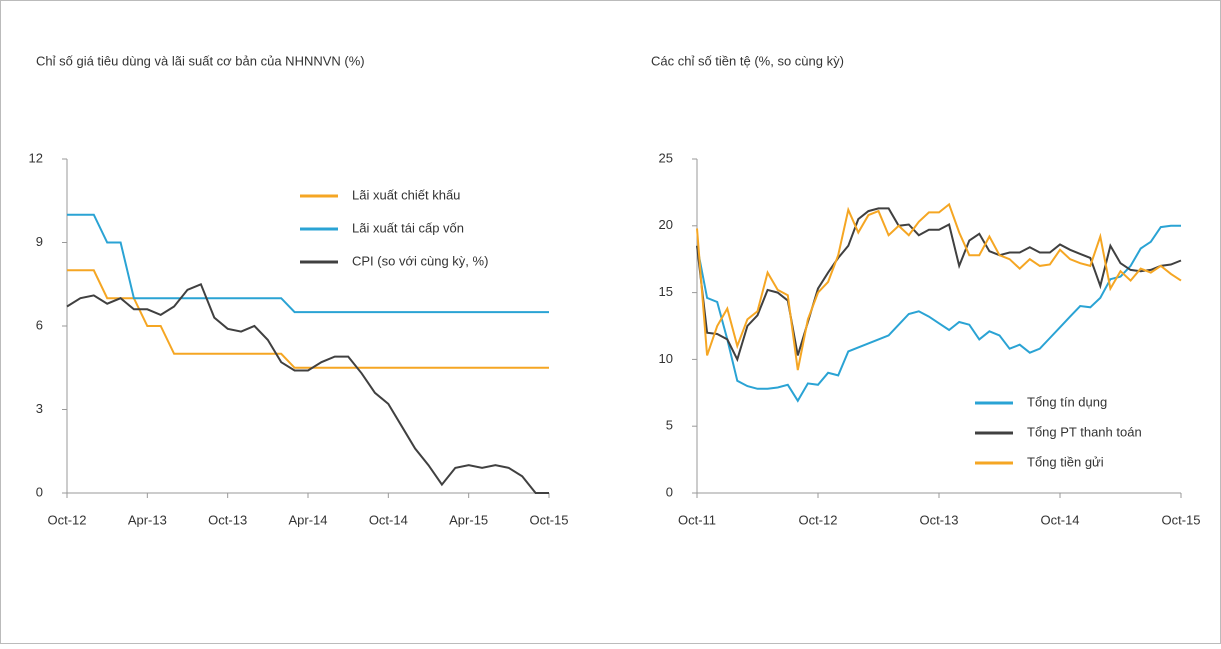 This screenshot has height=649, width=1221. Describe the element at coordinates (697, 519) in the screenshot. I see `x-tick-label: Oct-11` at that location.